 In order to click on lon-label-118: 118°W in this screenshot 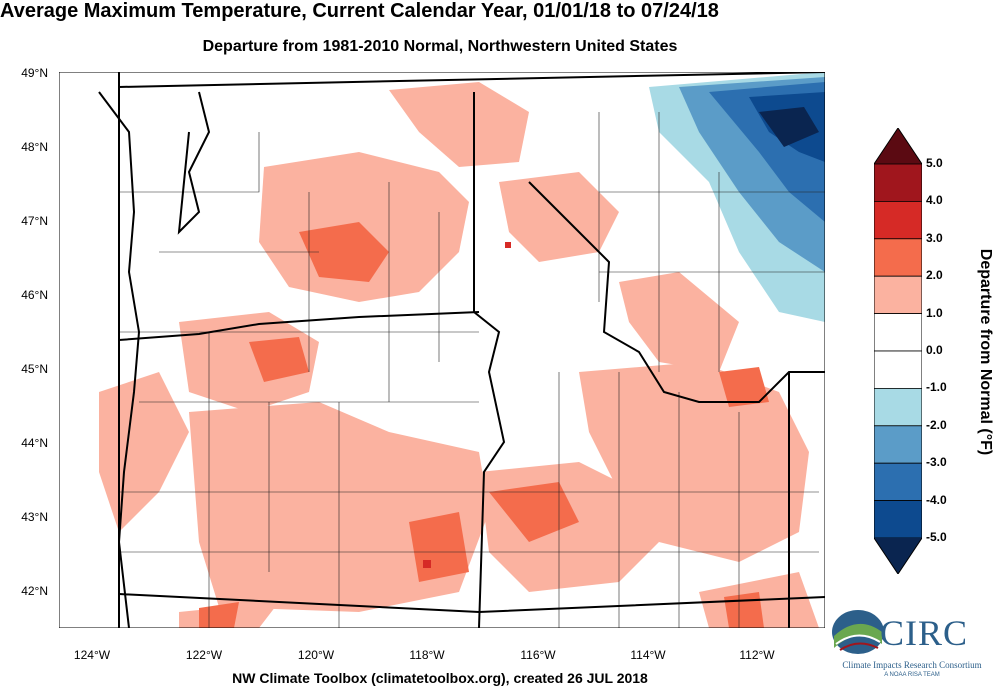, I will do `click(427, 655)`.